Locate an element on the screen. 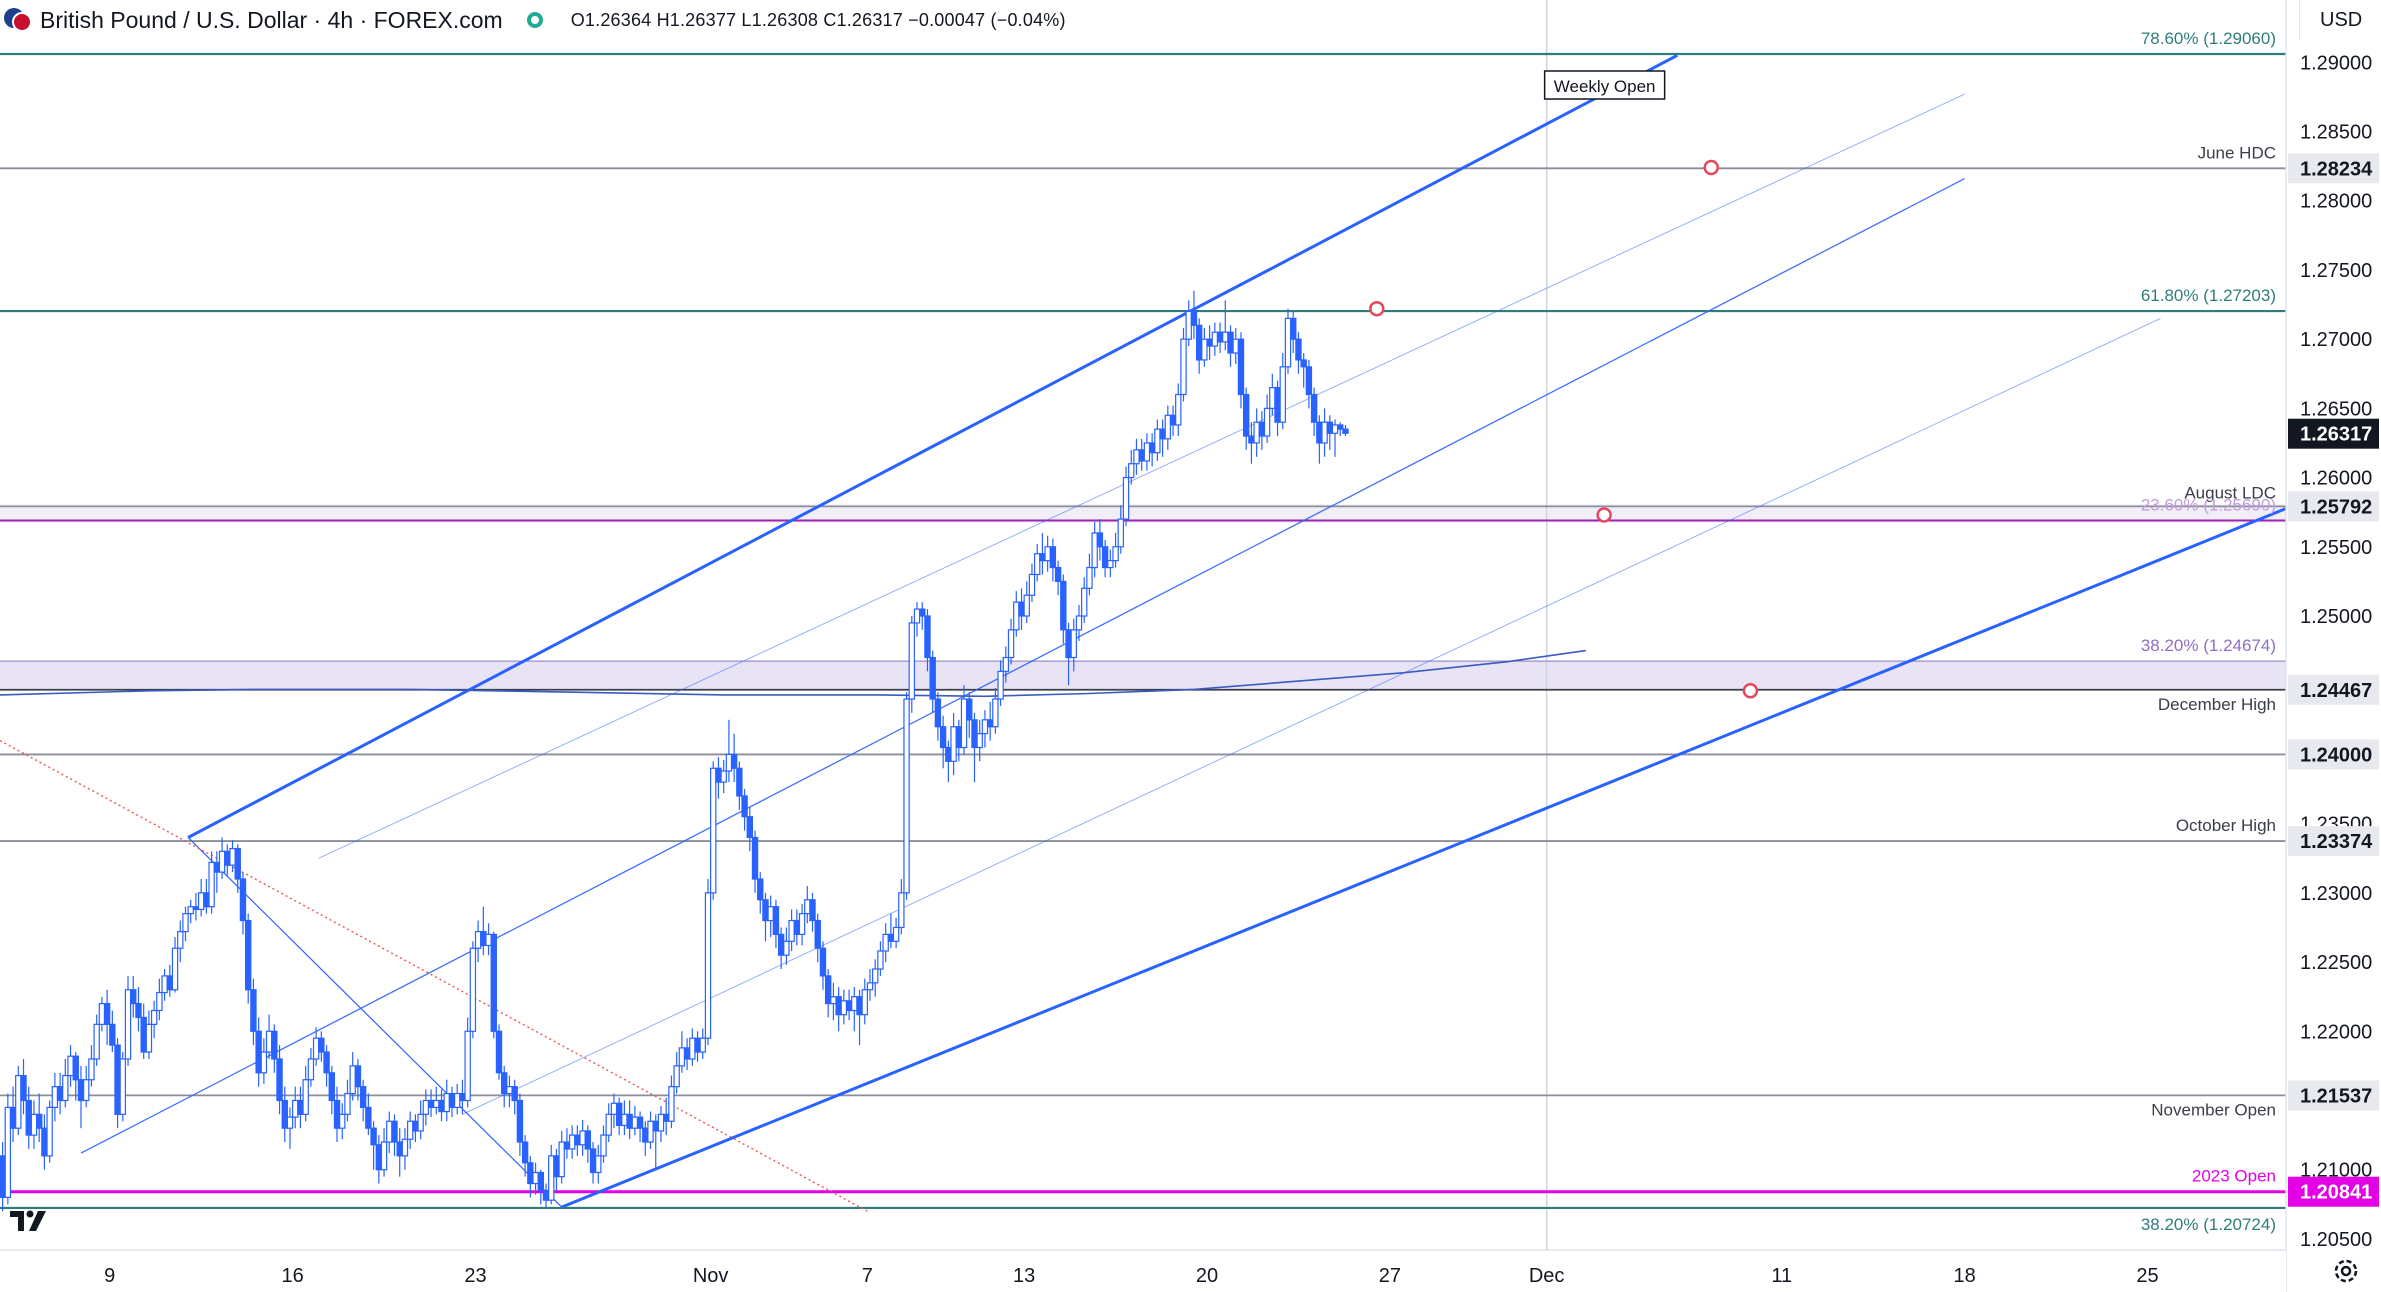 The height and width of the screenshot is (1292, 2381). pivot-marker is located at coordinates (1750, 691).